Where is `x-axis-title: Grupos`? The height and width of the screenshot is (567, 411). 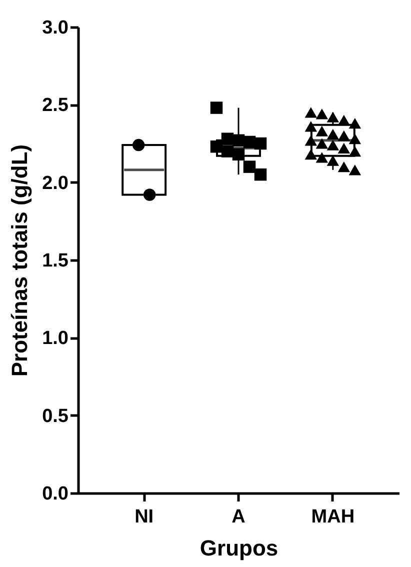 x-axis-title: Grupos is located at coordinates (239, 548).